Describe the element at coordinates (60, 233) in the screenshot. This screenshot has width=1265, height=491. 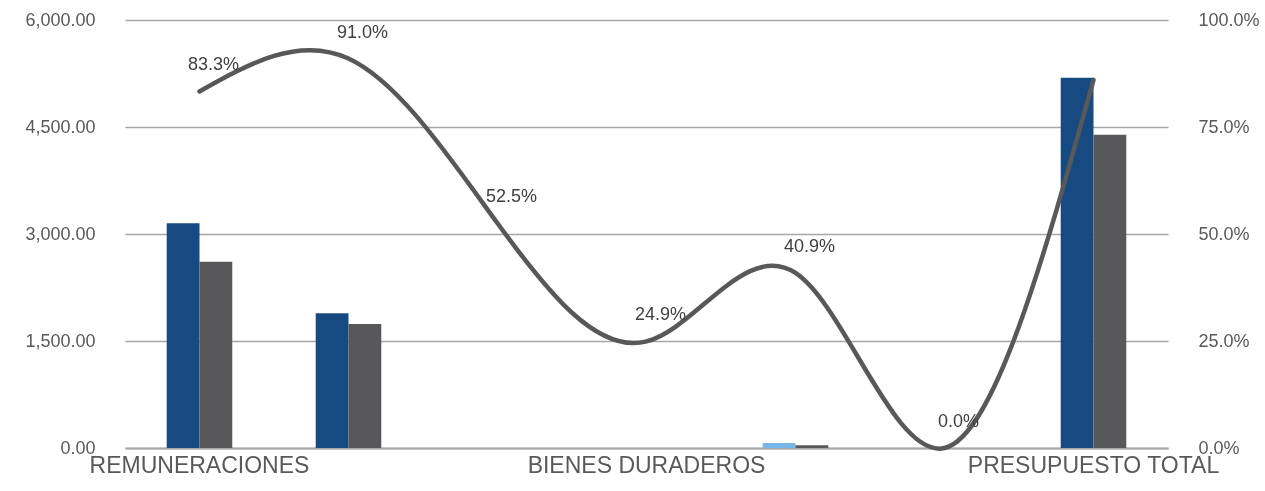
I see `y-tick-label: 3,000.00` at that location.